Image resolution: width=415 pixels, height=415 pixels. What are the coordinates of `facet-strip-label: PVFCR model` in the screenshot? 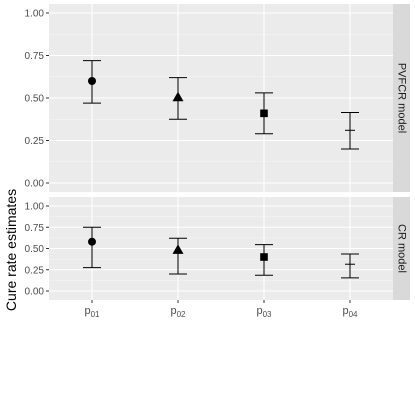 It's located at (402, 98).